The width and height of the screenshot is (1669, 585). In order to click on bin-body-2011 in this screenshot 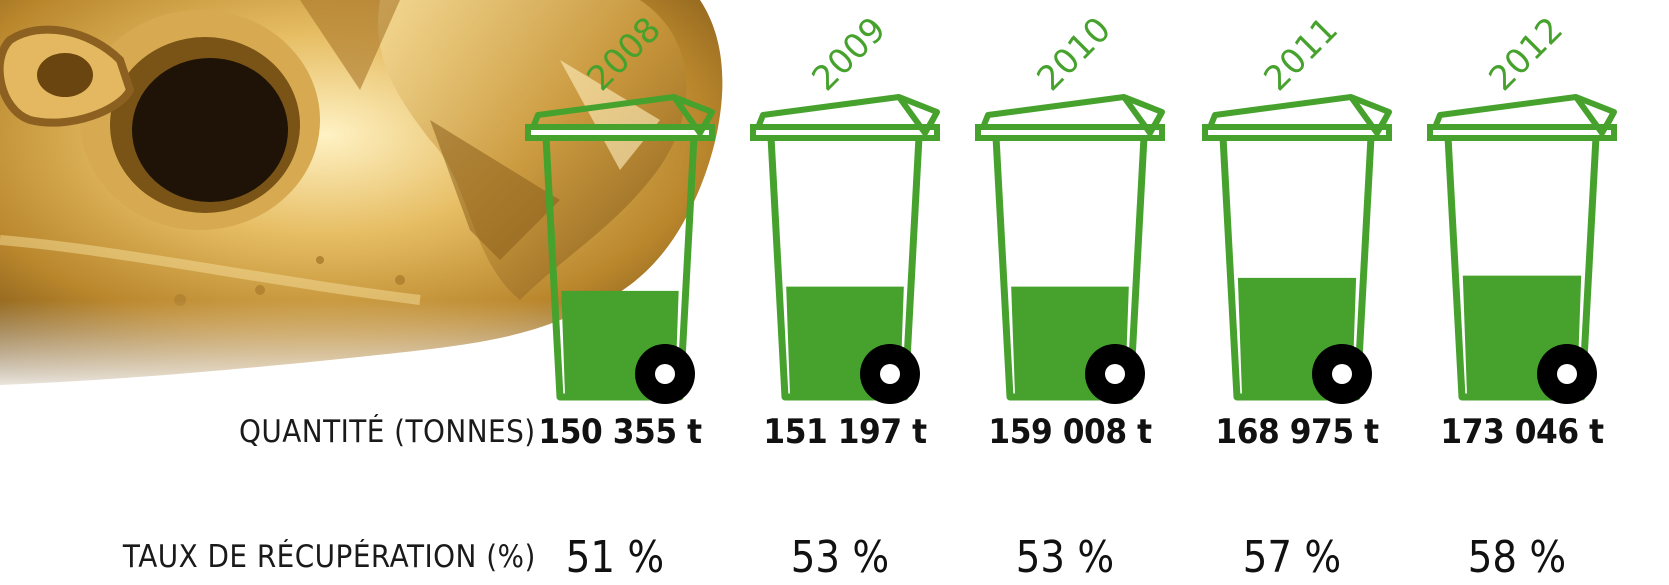, I will do `click(1297, 268)`.